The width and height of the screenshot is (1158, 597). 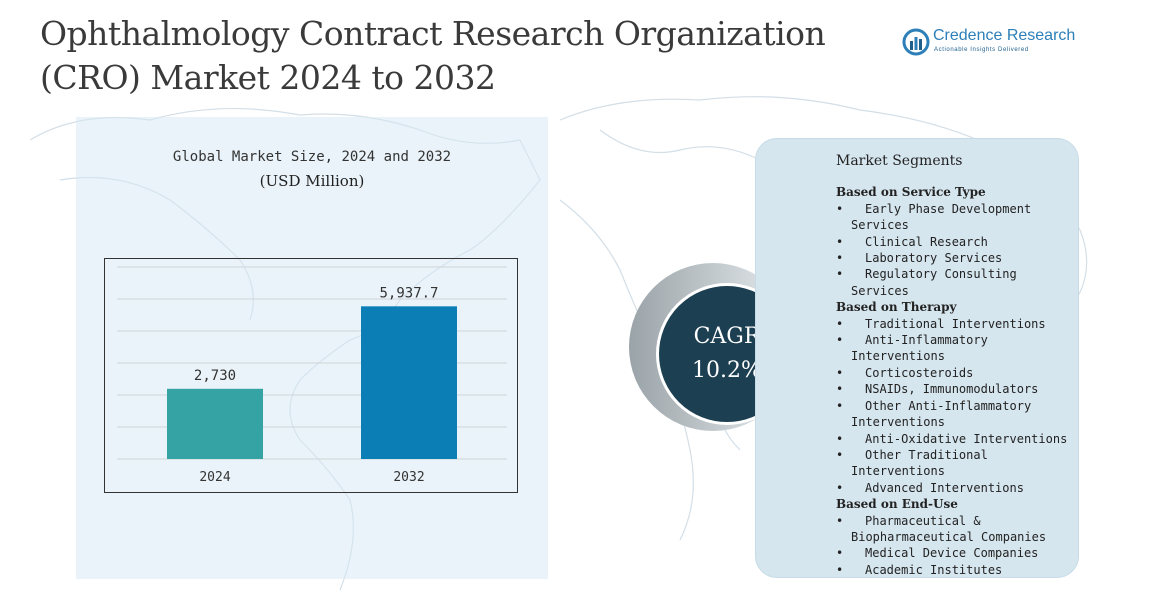 I want to click on segment-item-label: NSAIDs, Immunomodulators, so click(x=952, y=389).